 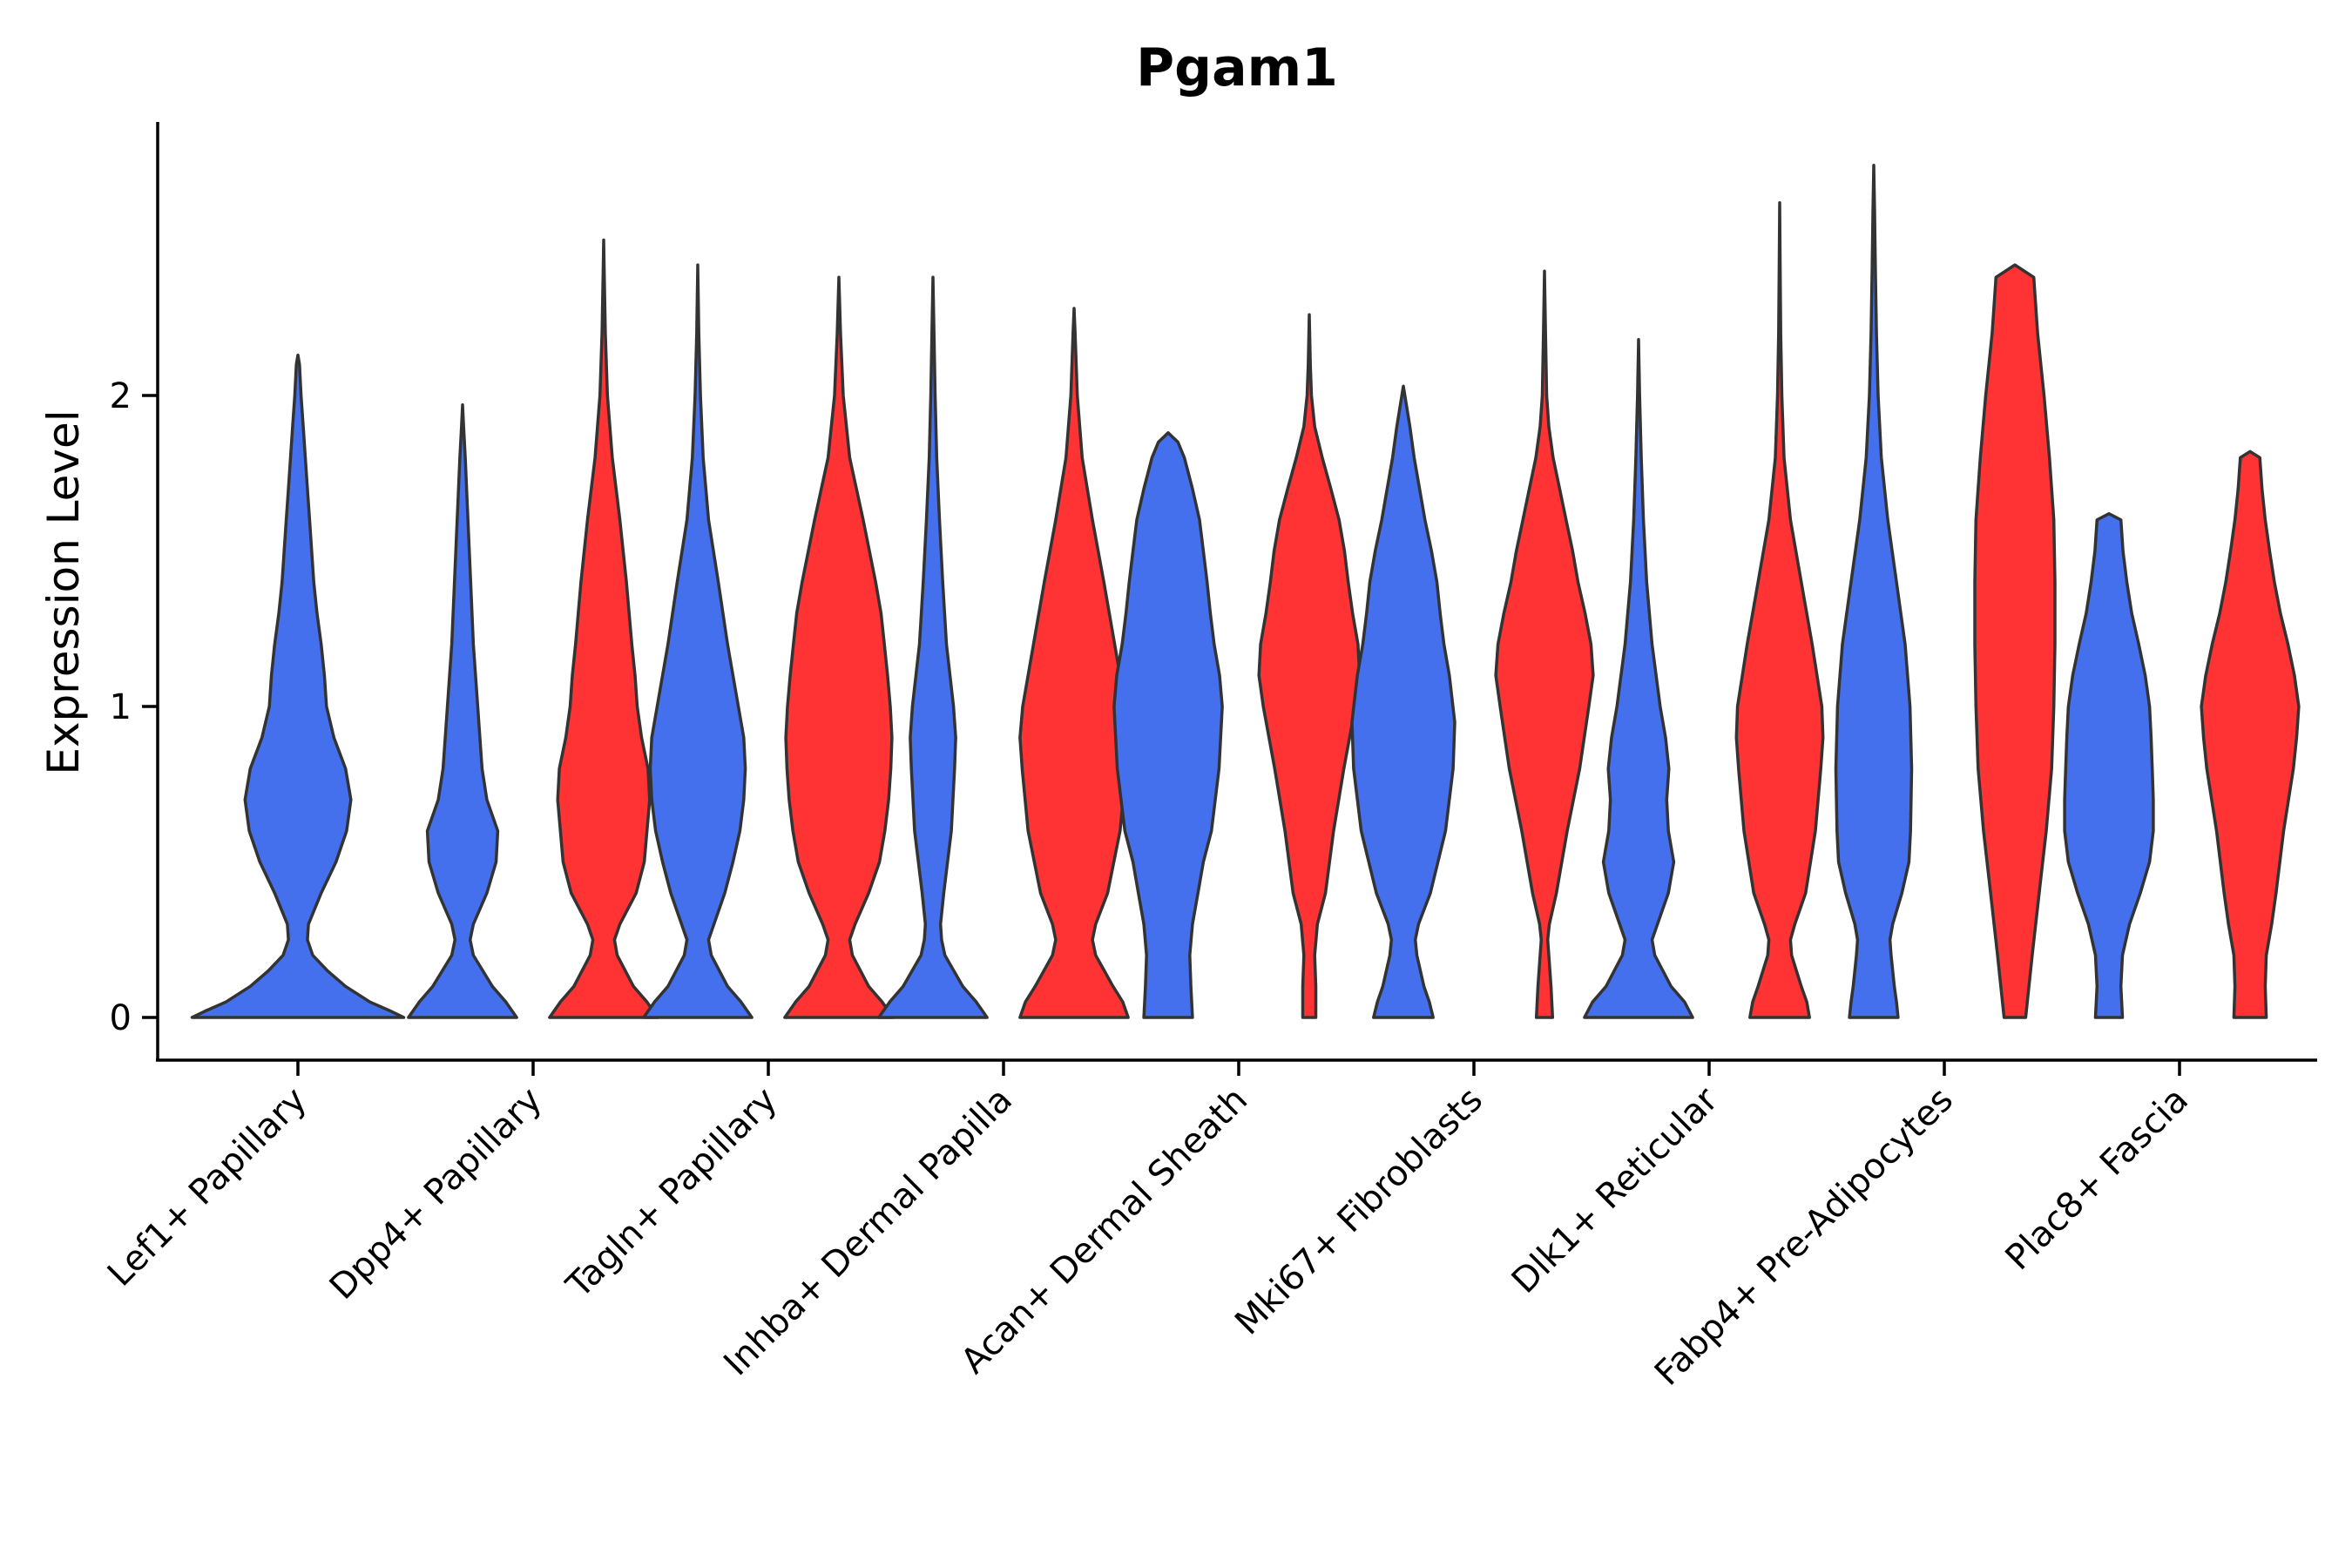 What do you see at coordinates (1310, 666) in the screenshot?
I see `violin-acan-dermal-sheath-group2` at bounding box center [1310, 666].